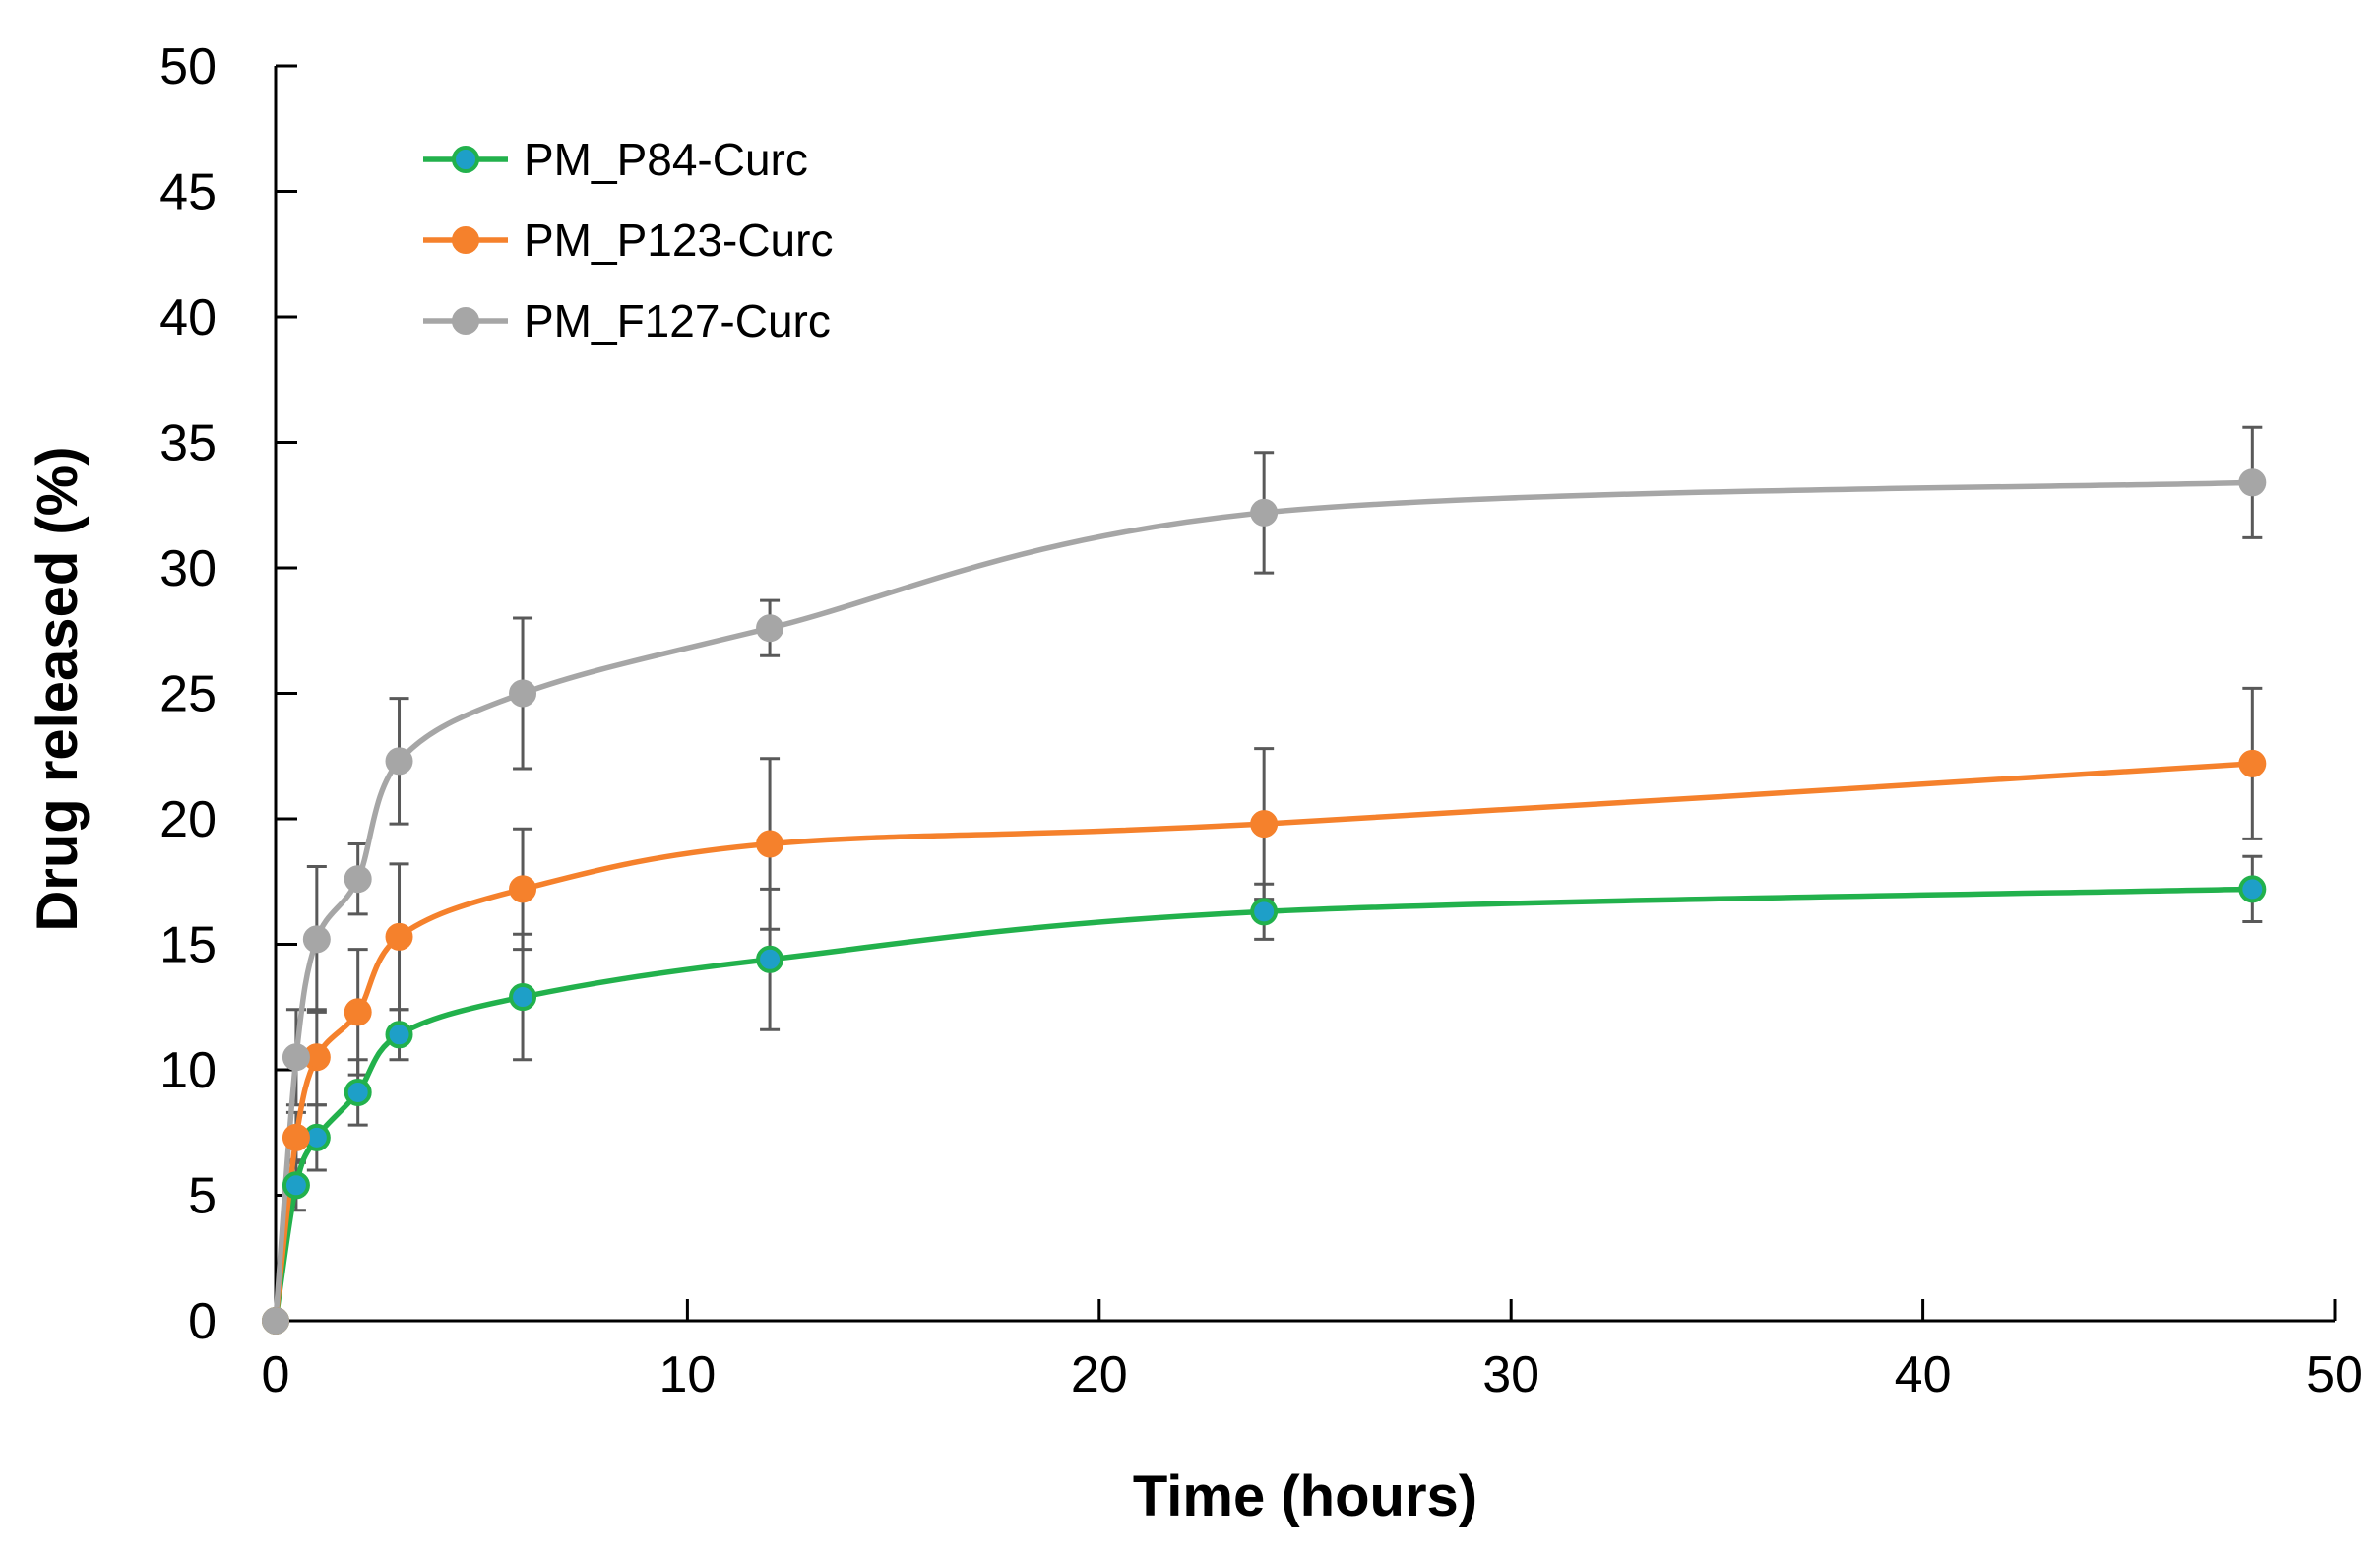 Image resolution: width=2380 pixels, height=1553 pixels. Describe the element at coordinates (2334, 1374) in the screenshot. I see `x-tick-label: 50` at that location.